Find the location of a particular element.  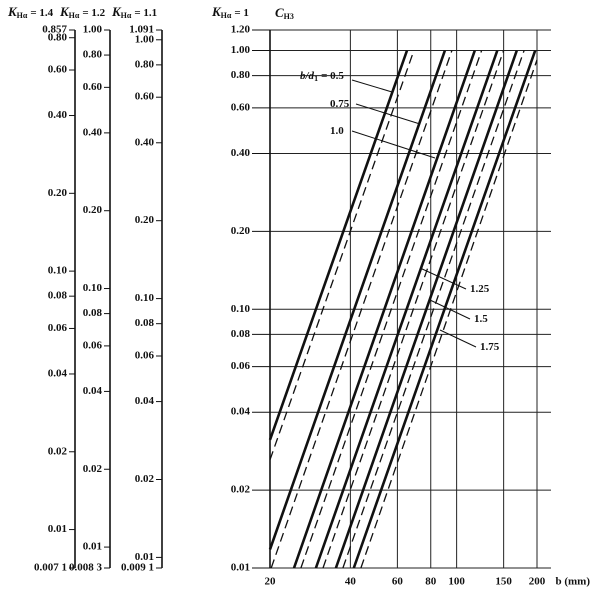

y-tick-label: 0.10 is located at coordinates (241, 309).